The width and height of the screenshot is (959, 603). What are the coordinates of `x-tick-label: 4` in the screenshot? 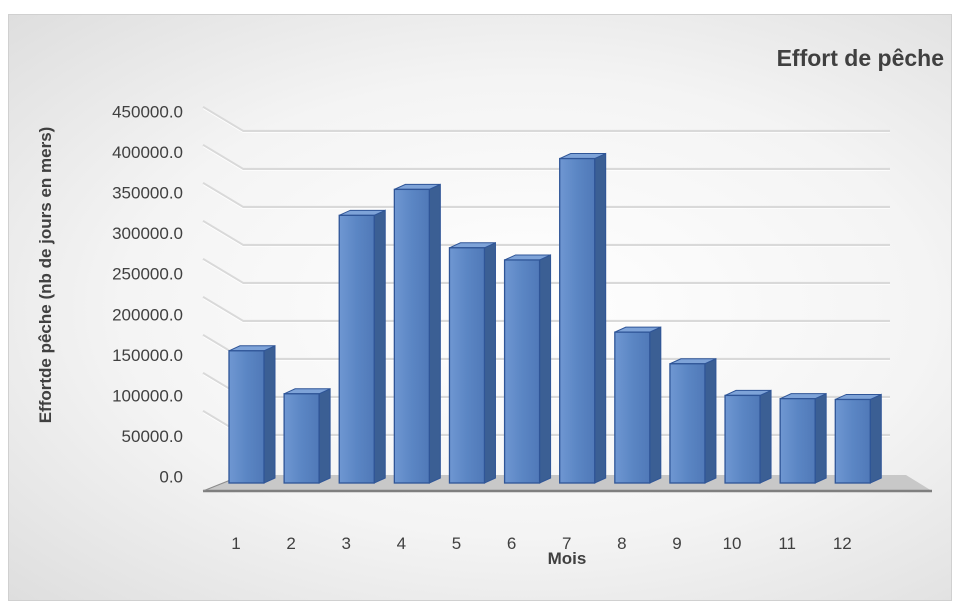 It's located at (401, 543).